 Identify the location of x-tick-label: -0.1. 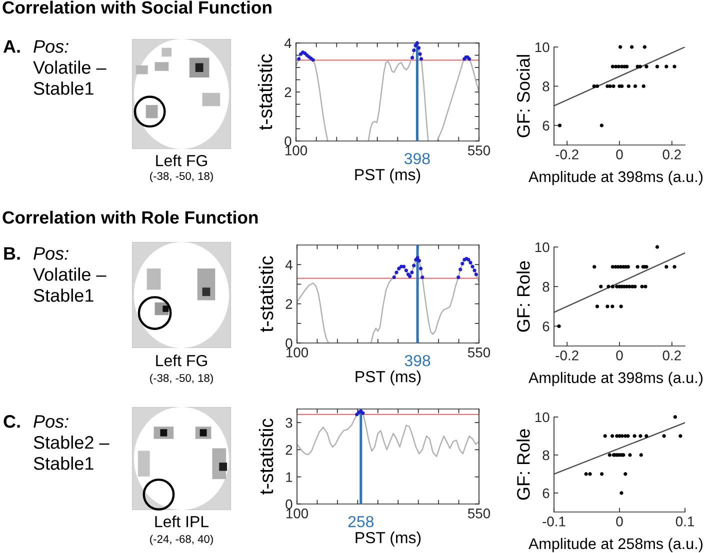
(554, 521).